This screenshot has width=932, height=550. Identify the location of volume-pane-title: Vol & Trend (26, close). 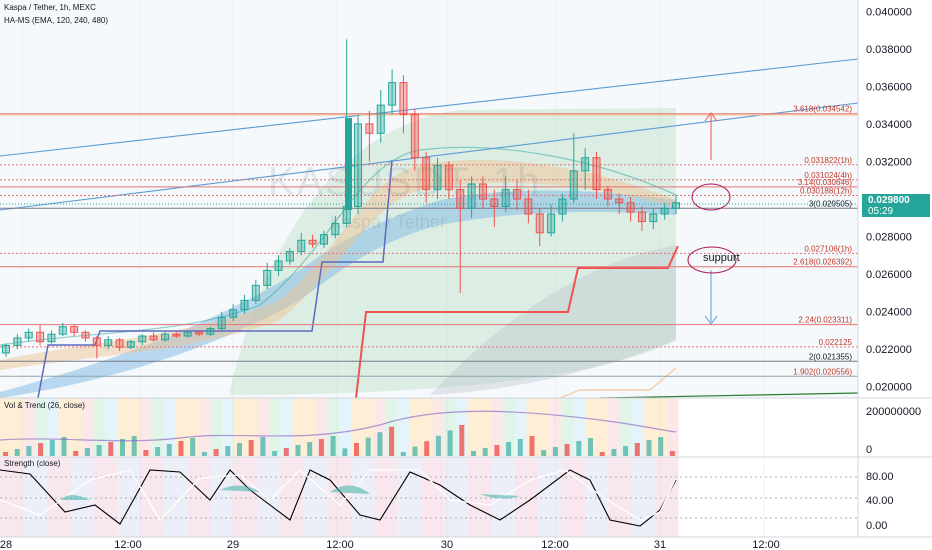
(44, 405).